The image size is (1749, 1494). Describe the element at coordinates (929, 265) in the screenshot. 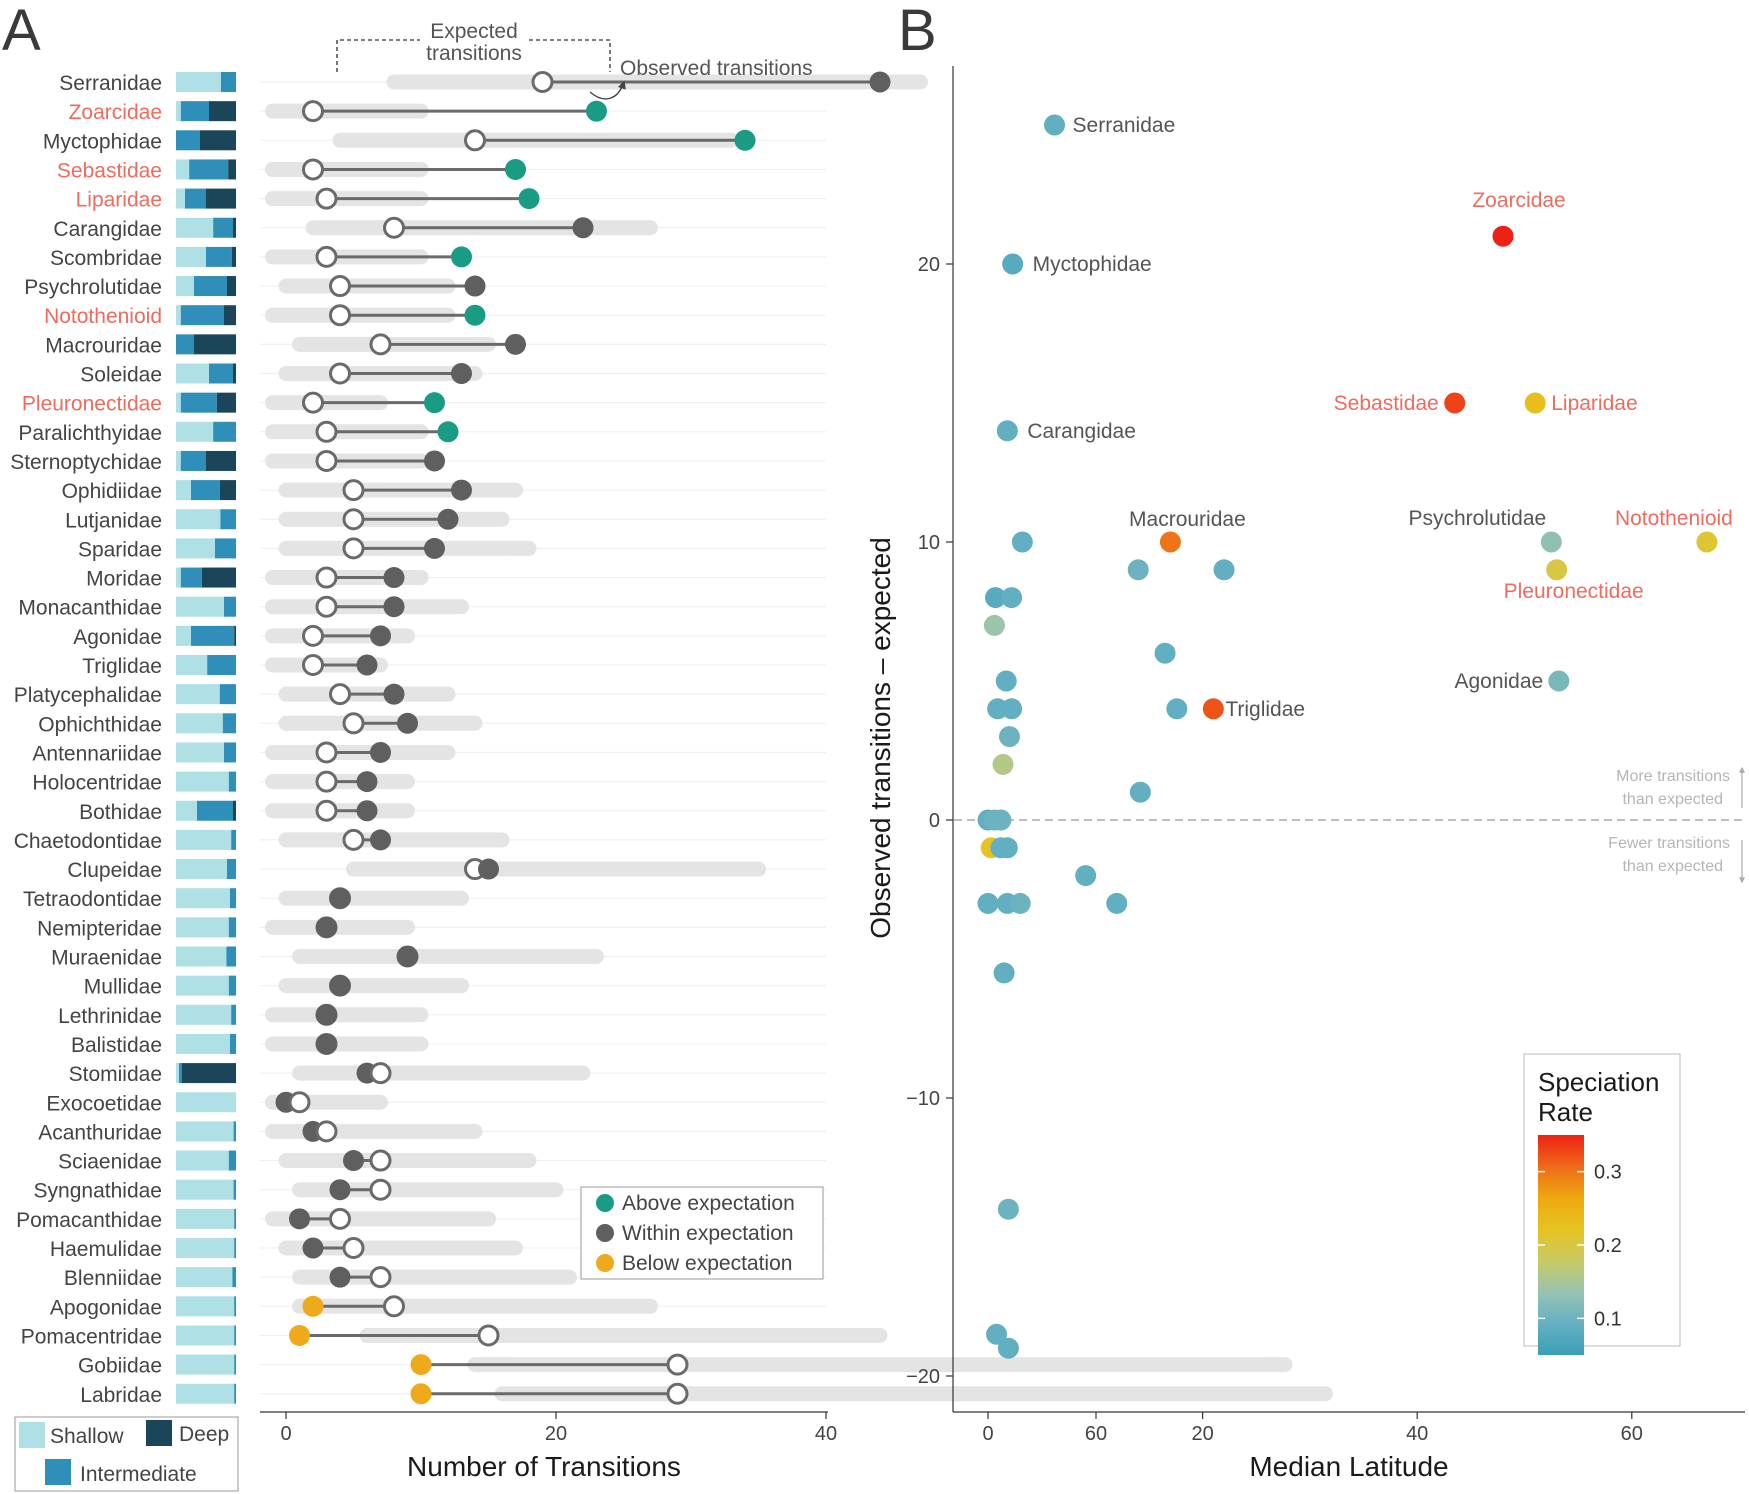

I see `y-tick-label: 20` at that location.